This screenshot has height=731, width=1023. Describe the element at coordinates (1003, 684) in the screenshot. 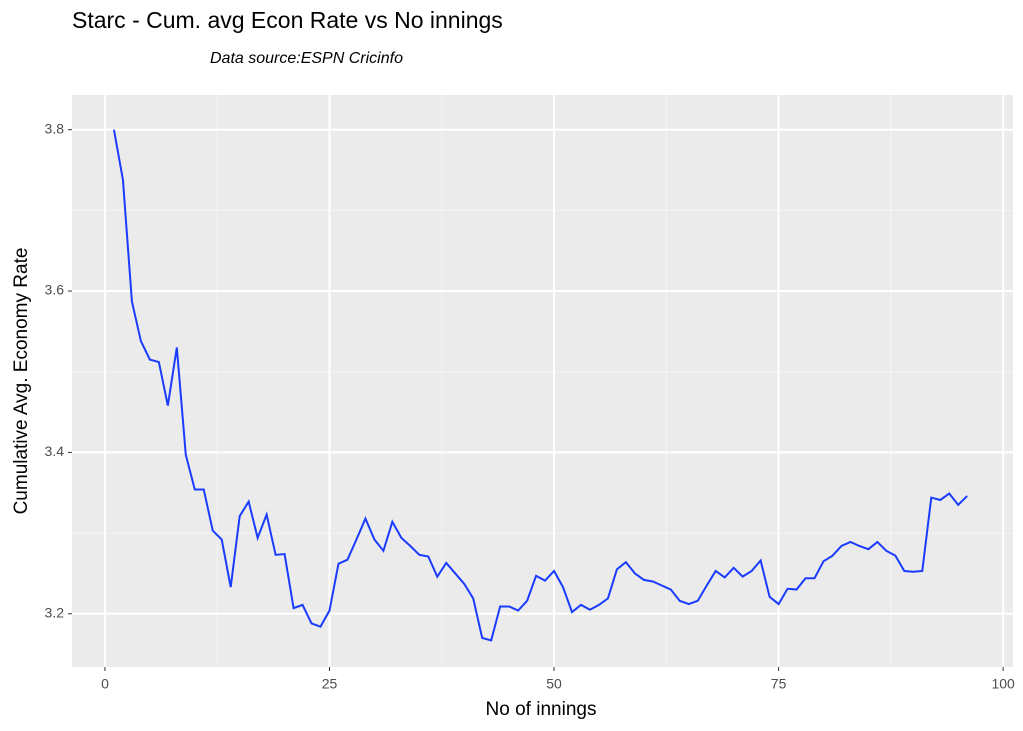

I see `x-tick-label: 100` at that location.